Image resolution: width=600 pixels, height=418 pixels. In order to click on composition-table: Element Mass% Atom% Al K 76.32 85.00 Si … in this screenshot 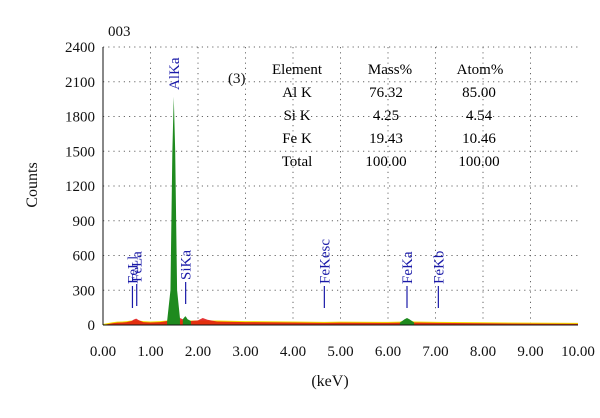, I will do `click(387, 116)`.